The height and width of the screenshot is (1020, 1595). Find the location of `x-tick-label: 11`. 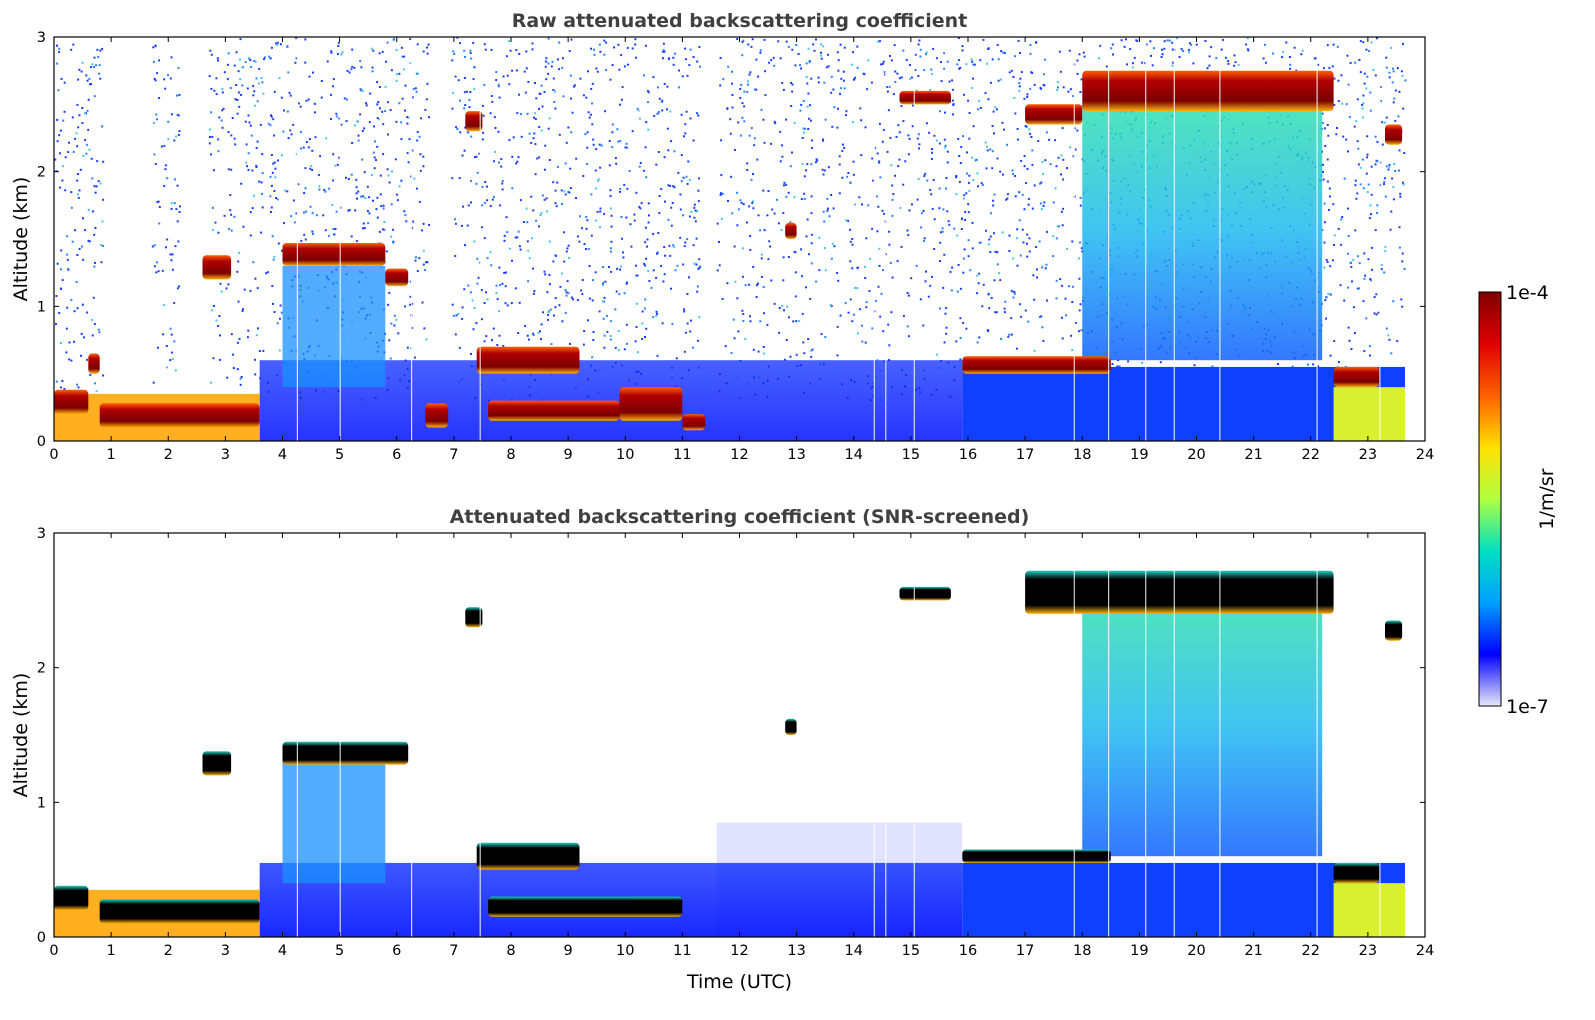

x-tick-label: 11 is located at coordinates (682, 951).